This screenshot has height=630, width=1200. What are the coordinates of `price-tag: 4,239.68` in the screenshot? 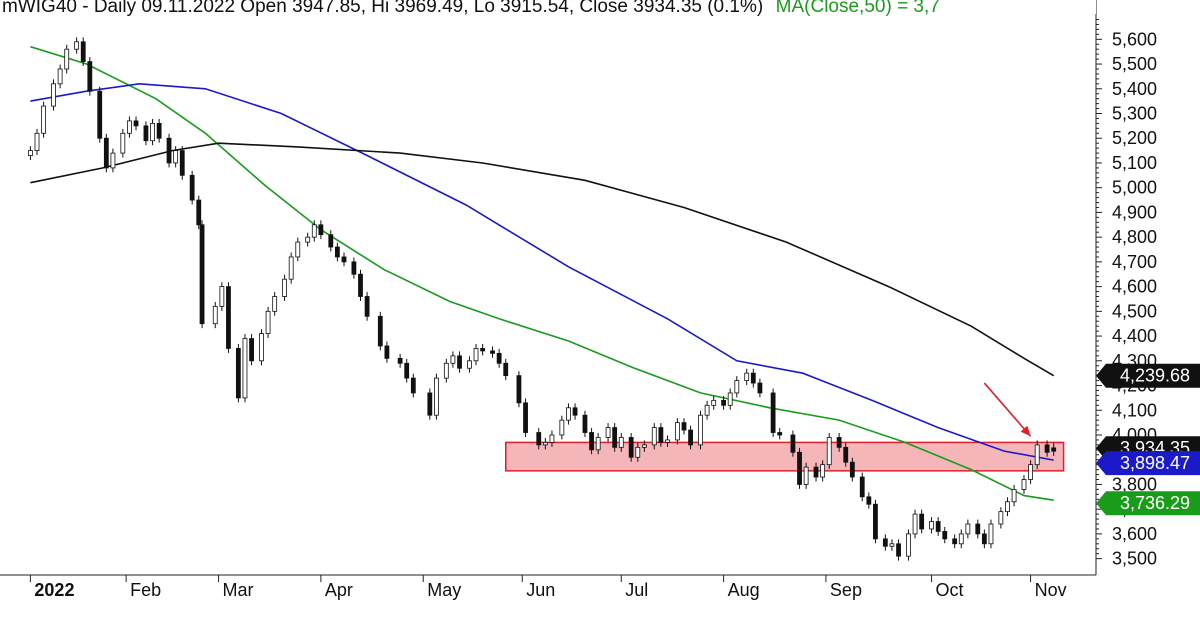 It's located at (1148, 375).